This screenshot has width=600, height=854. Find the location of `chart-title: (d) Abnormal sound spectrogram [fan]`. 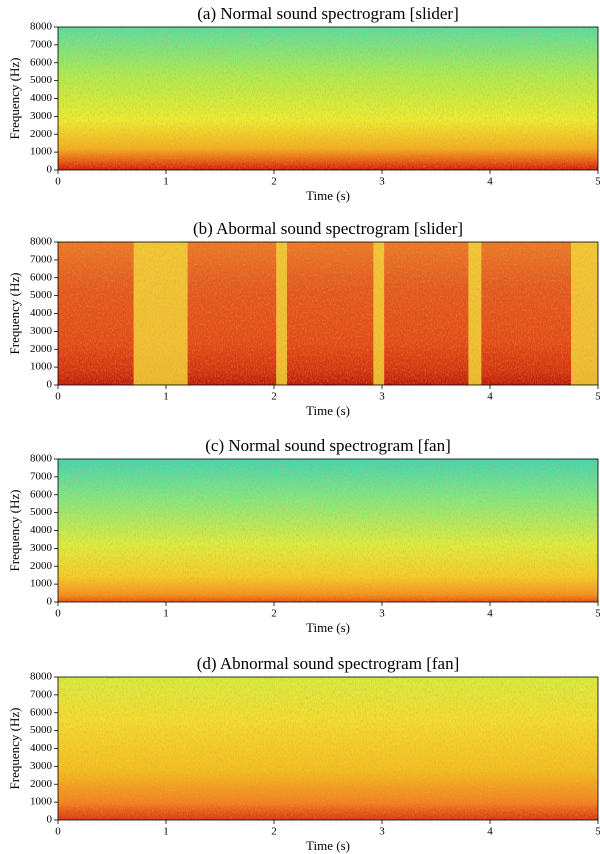

chart-title: (d) Abnormal sound spectrogram [fan] is located at coordinates (328, 663).